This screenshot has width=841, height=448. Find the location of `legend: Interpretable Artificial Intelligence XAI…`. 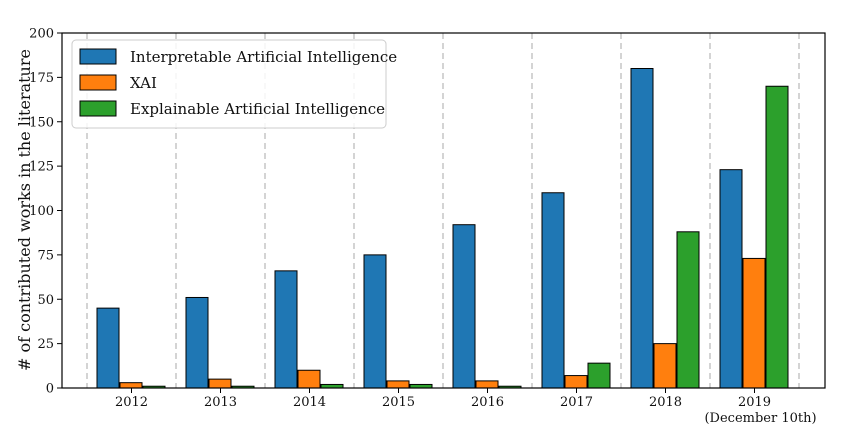

legend: Interpretable Artificial Intelligence XAI… is located at coordinates (234, 84).